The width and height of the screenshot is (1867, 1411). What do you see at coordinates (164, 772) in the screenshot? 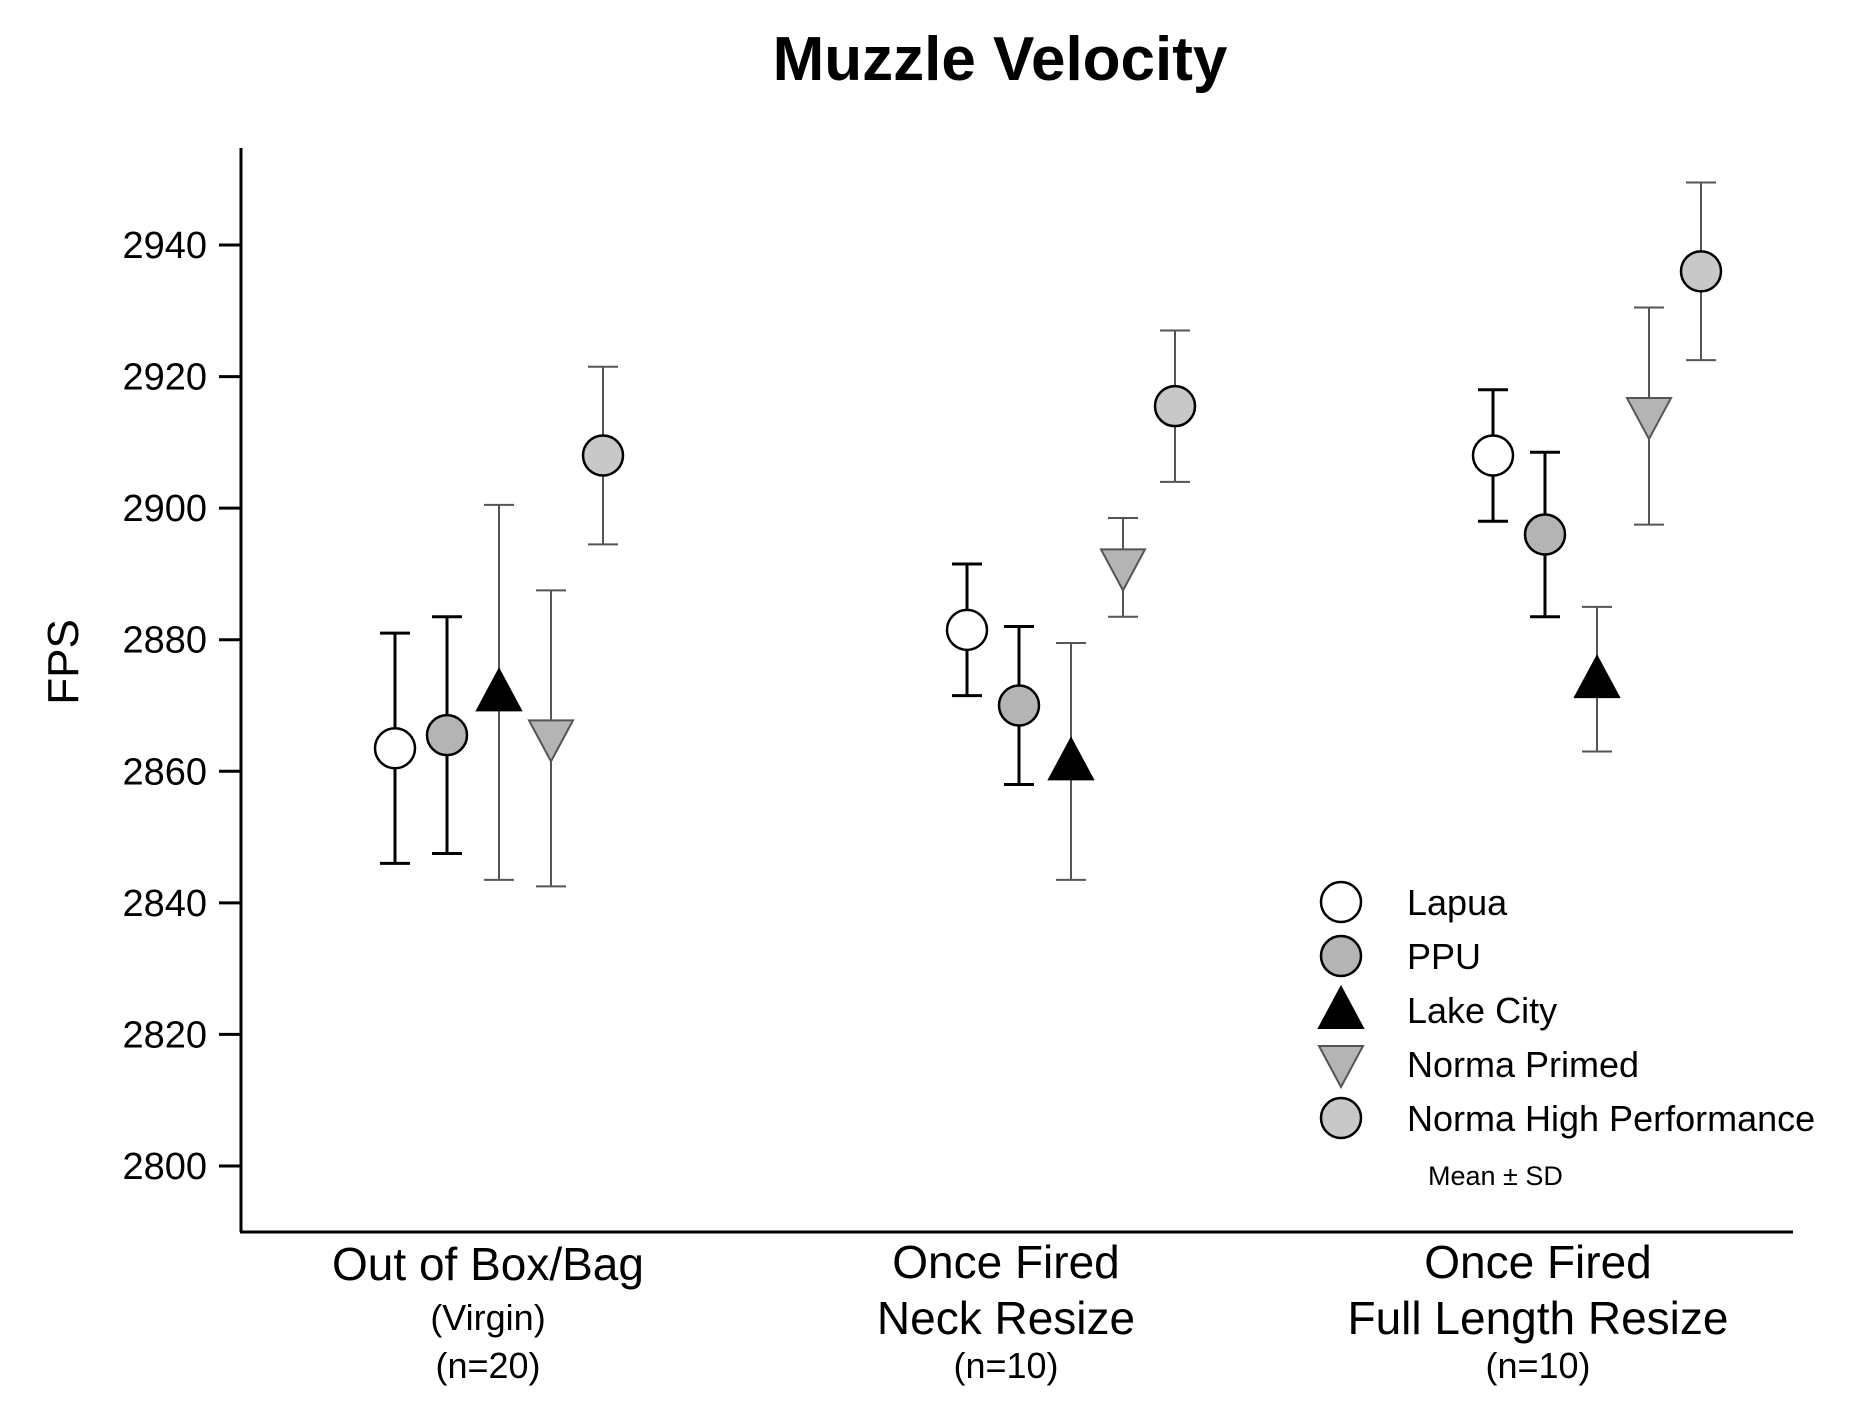
I see `y-tick-label: 2860` at bounding box center [164, 772].